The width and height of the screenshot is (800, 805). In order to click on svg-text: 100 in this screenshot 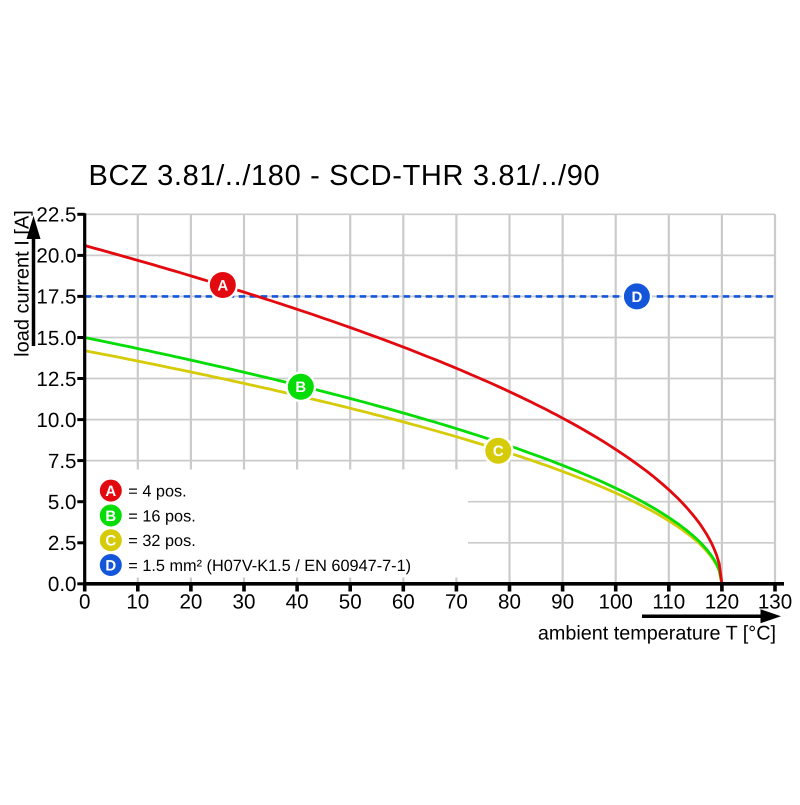, I will do `click(616, 602)`.